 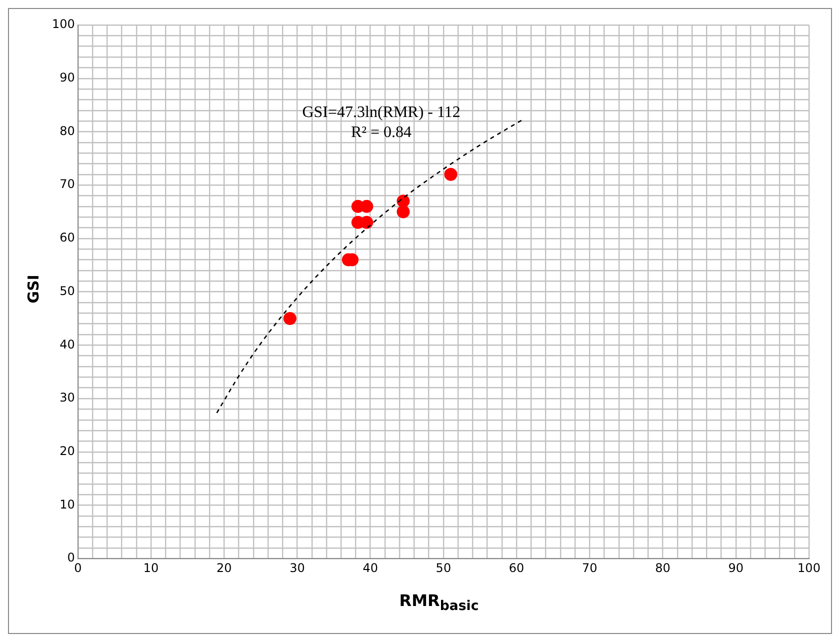 What do you see at coordinates (590, 567) in the screenshot?
I see `x-tick-label: 70` at bounding box center [590, 567].